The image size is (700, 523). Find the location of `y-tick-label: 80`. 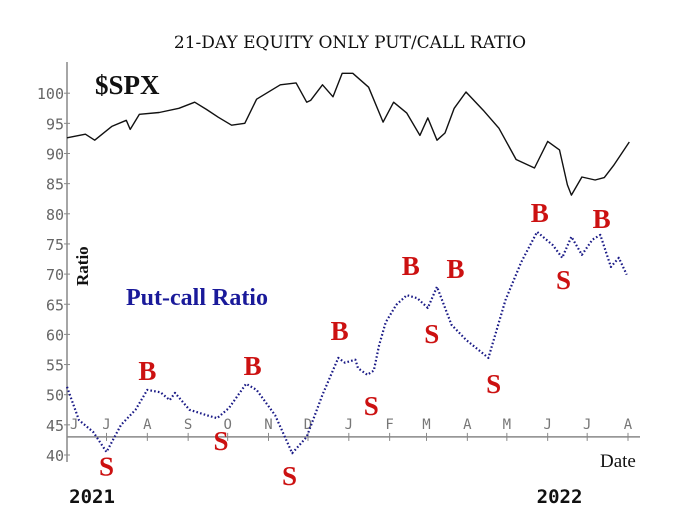

y-tick-label: 80 is located at coordinates (55, 215).